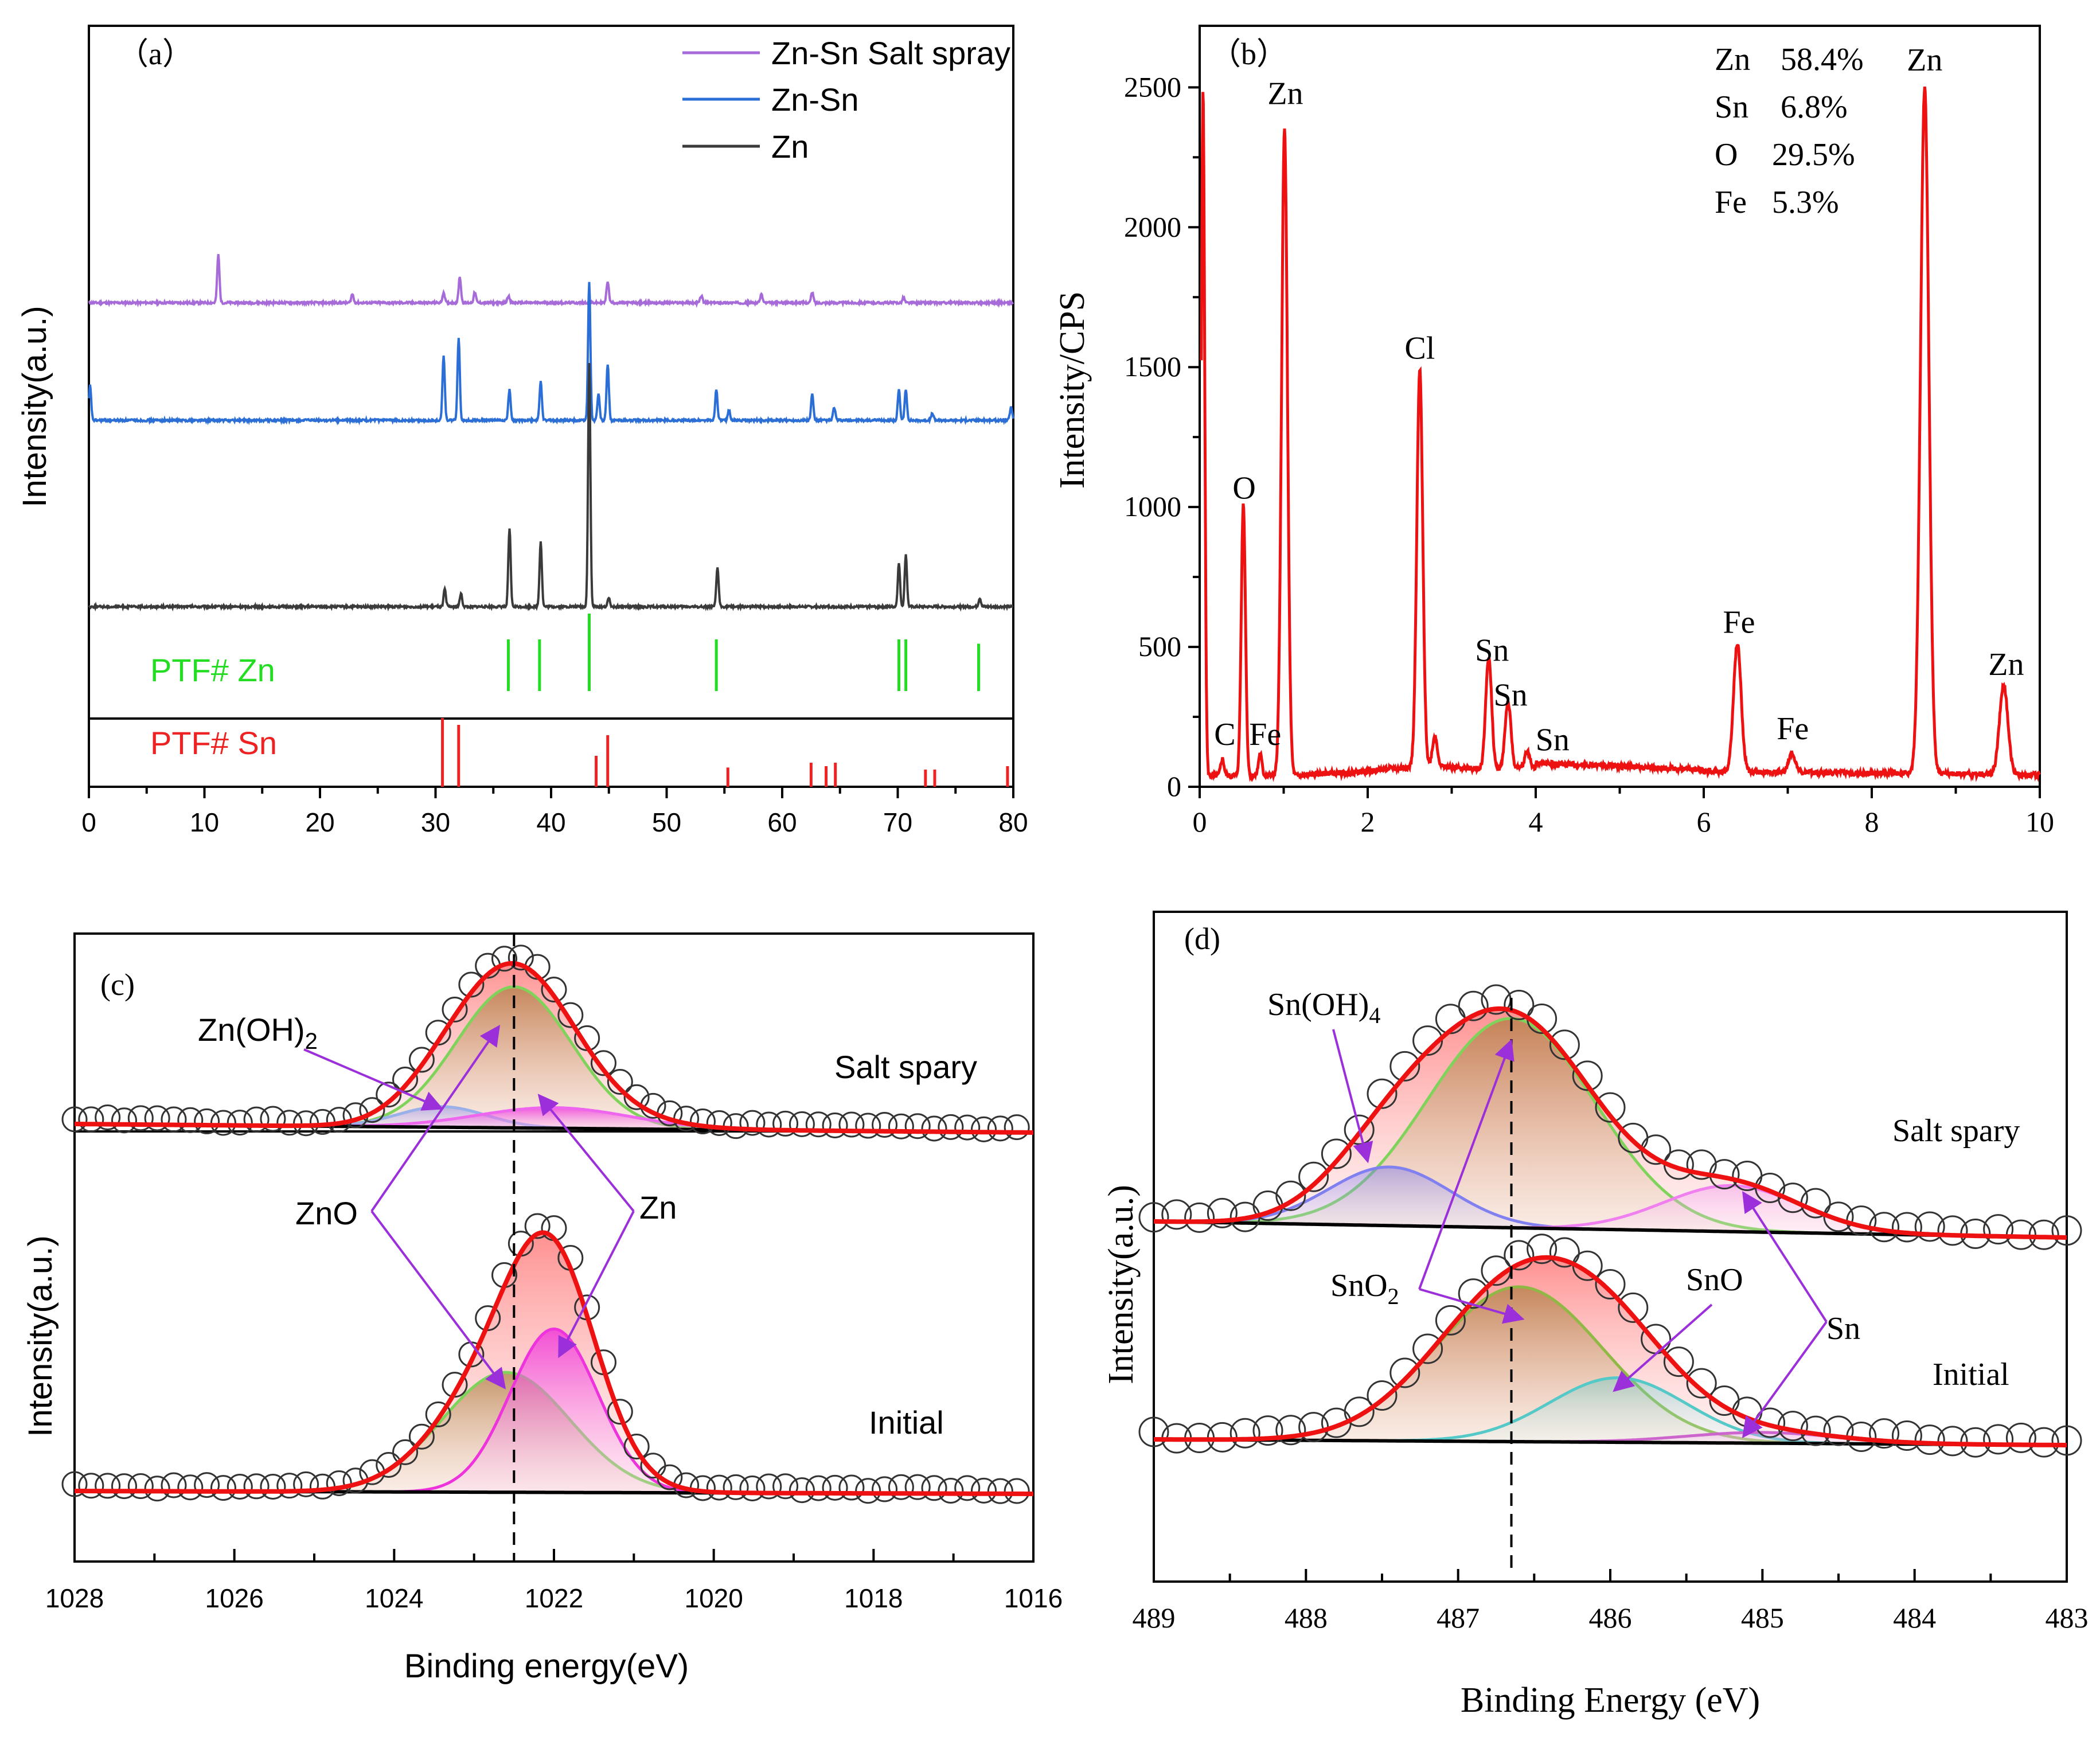  What do you see at coordinates (666, 822) in the screenshot?
I see `x-tick-label-50: 50` at bounding box center [666, 822].